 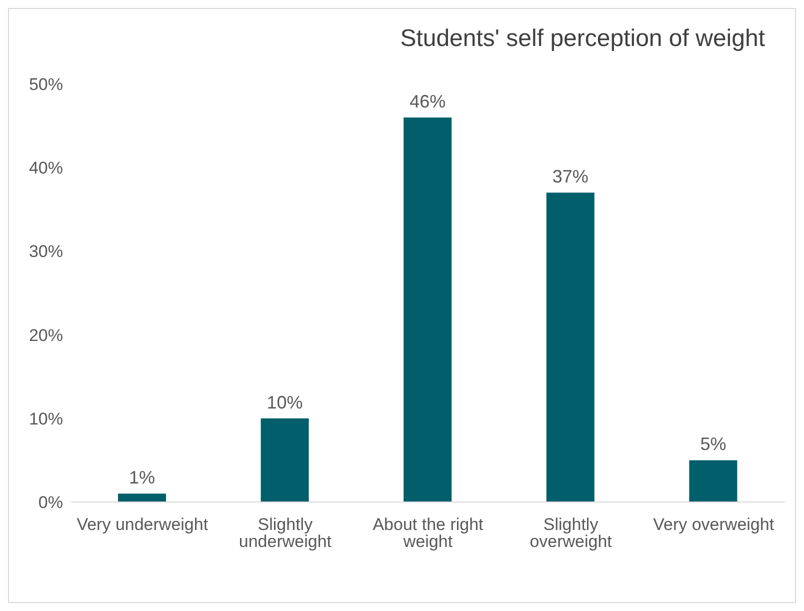 What do you see at coordinates (45, 252) in the screenshot?
I see `y-tick-label: 30%` at bounding box center [45, 252].